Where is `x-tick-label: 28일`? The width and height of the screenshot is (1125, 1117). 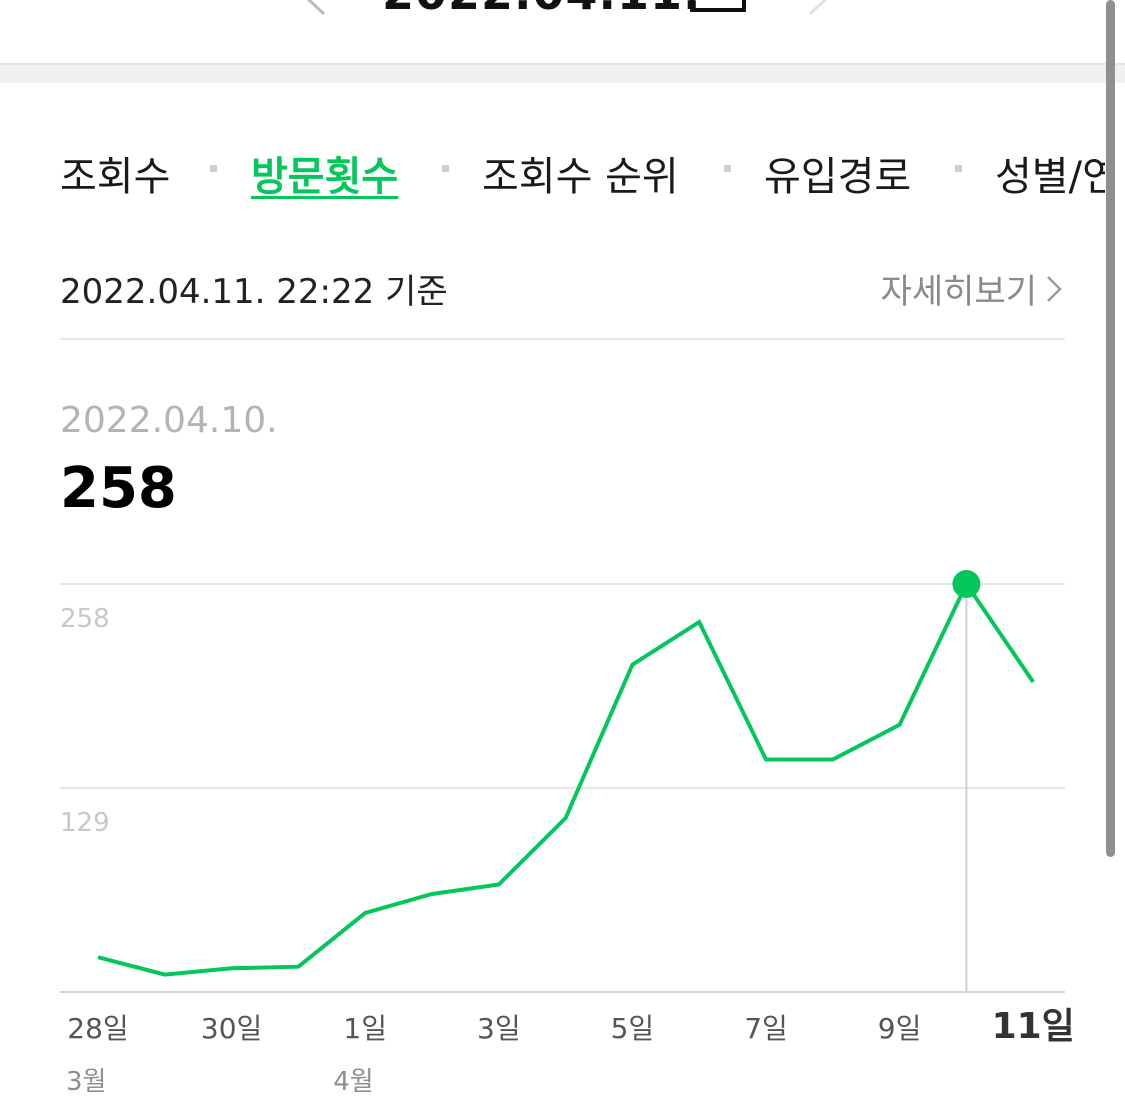
x-tick-label: 28일 is located at coordinates (97, 1028).